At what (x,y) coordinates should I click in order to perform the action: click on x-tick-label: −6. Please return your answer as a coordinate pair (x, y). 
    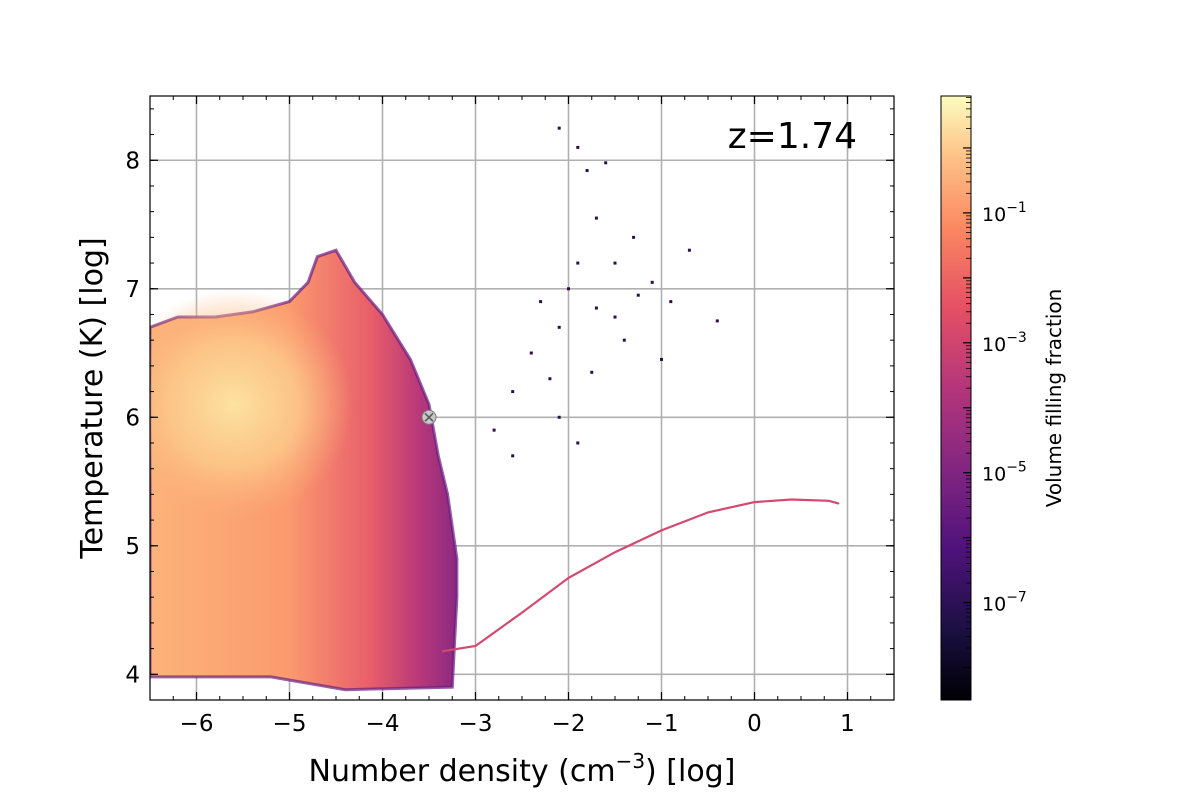
    Looking at the image, I should click on (197, 724).